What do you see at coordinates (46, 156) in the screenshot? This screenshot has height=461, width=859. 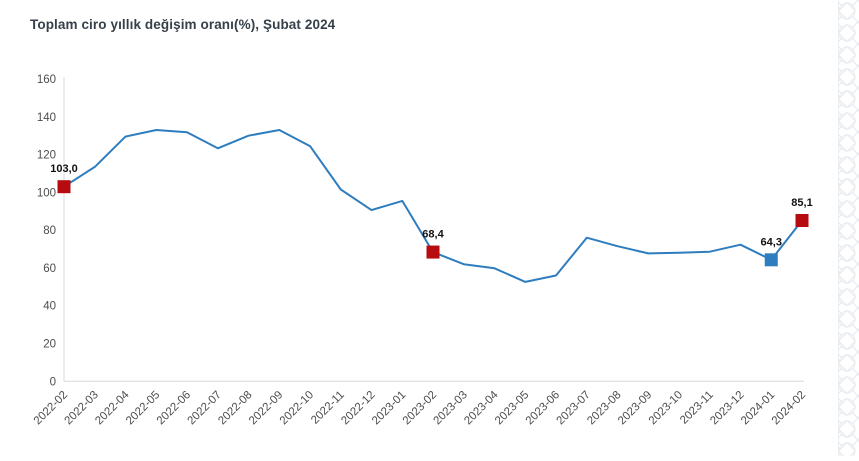 I see `y-axis-tick-label: 120` at bounding box center [46, 156].